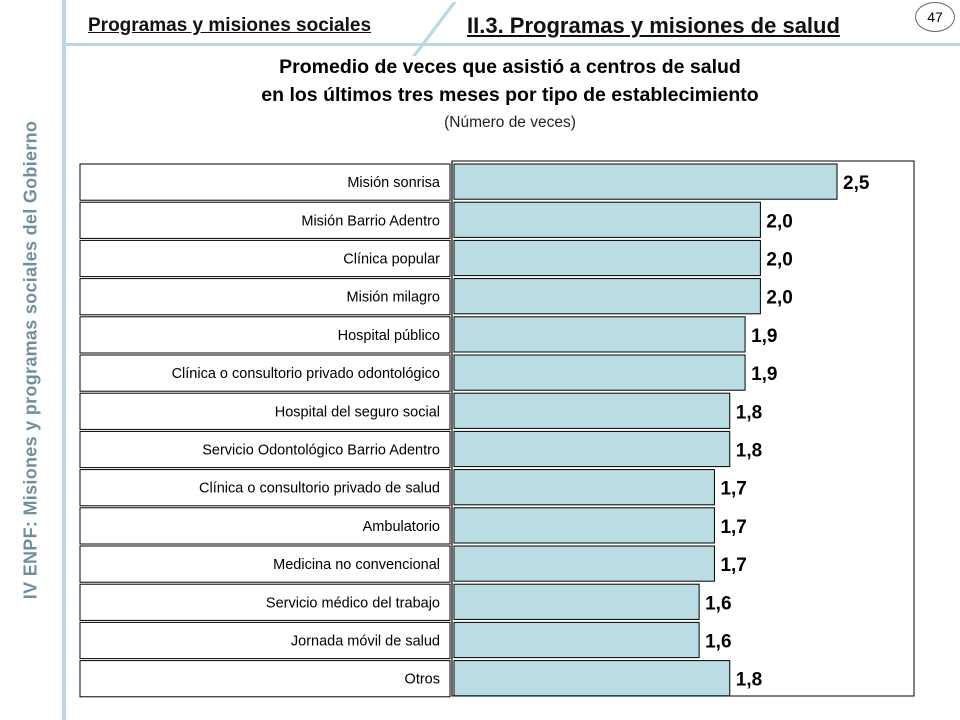 The width and height of the screenshot is (960, 720). Describe the element at coordinates (935, 17) in the screenshot. I see `page-number-badge: 47` at that location.